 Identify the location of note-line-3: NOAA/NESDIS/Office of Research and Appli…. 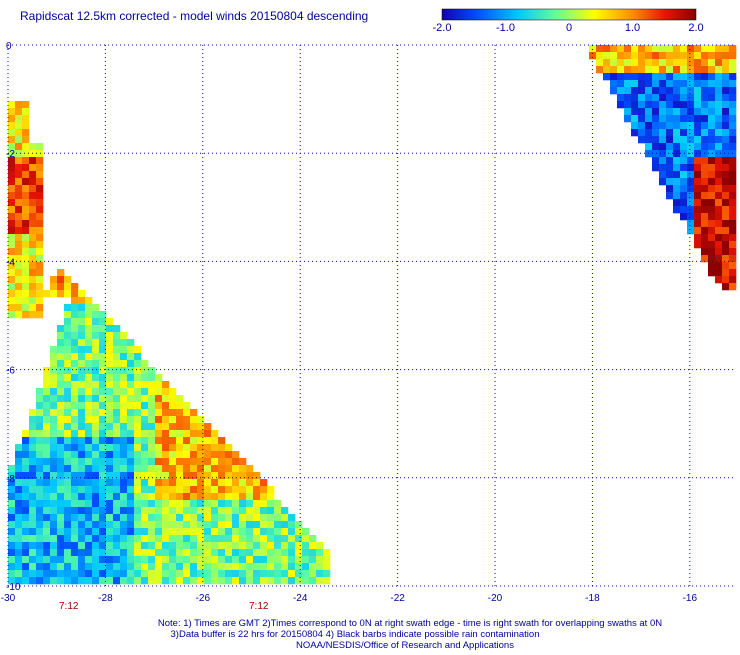
(405, 645).